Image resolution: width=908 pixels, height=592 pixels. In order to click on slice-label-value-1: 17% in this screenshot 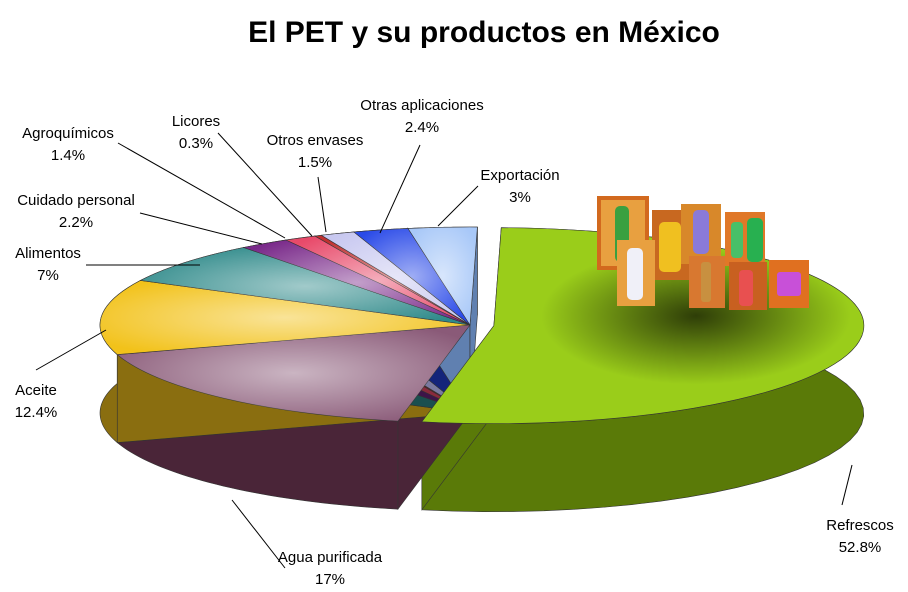, I will do `click(330, 579)`.